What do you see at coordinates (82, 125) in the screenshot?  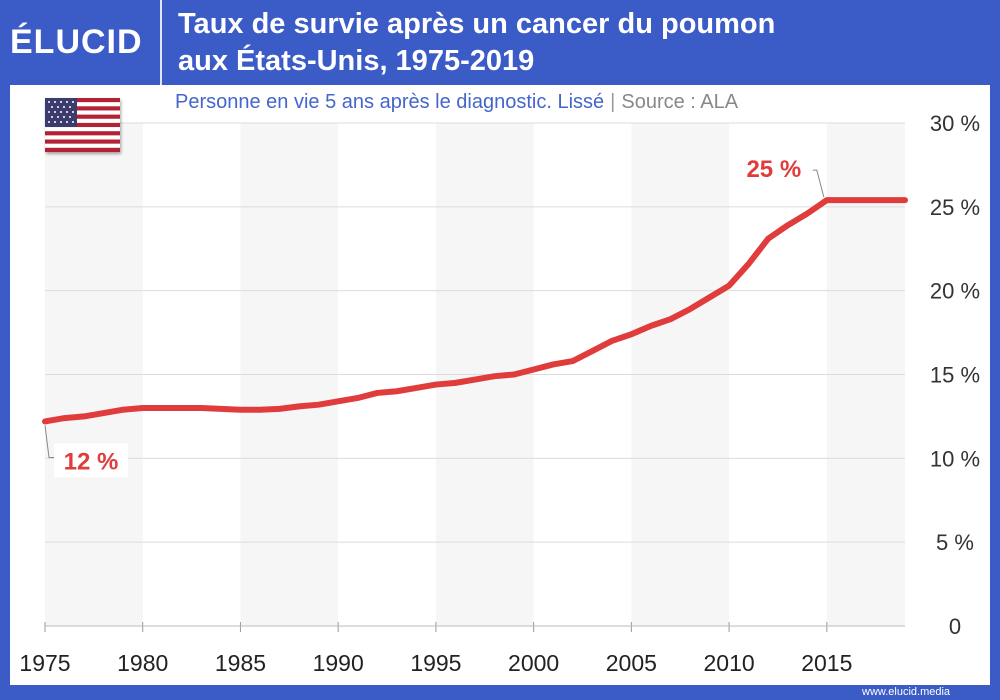 I see `us-flag-icon` at bounding box center [82, 125].